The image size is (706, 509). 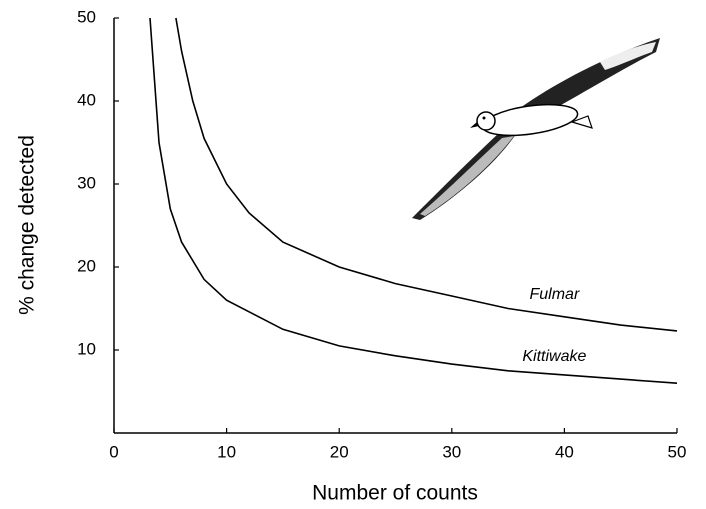 What do you see at coordinates (86, 348) in the screenshot?
I see `y-tick-label: 10` at bounding box center [86, 348].